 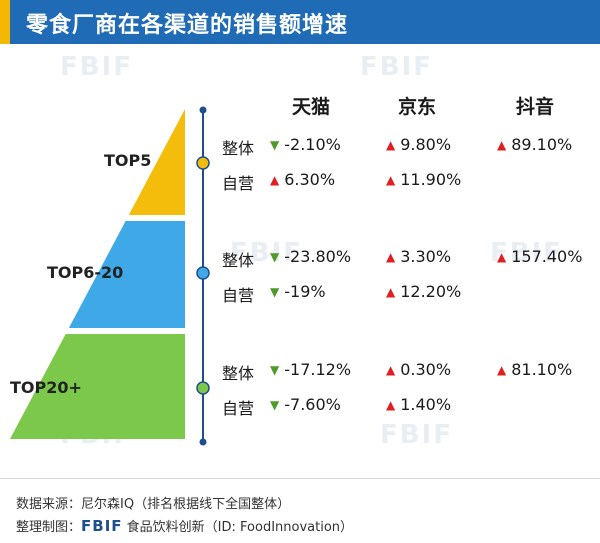 I want to click on growth-cell: ▼ -2.10%, so click(x=305, y=144).